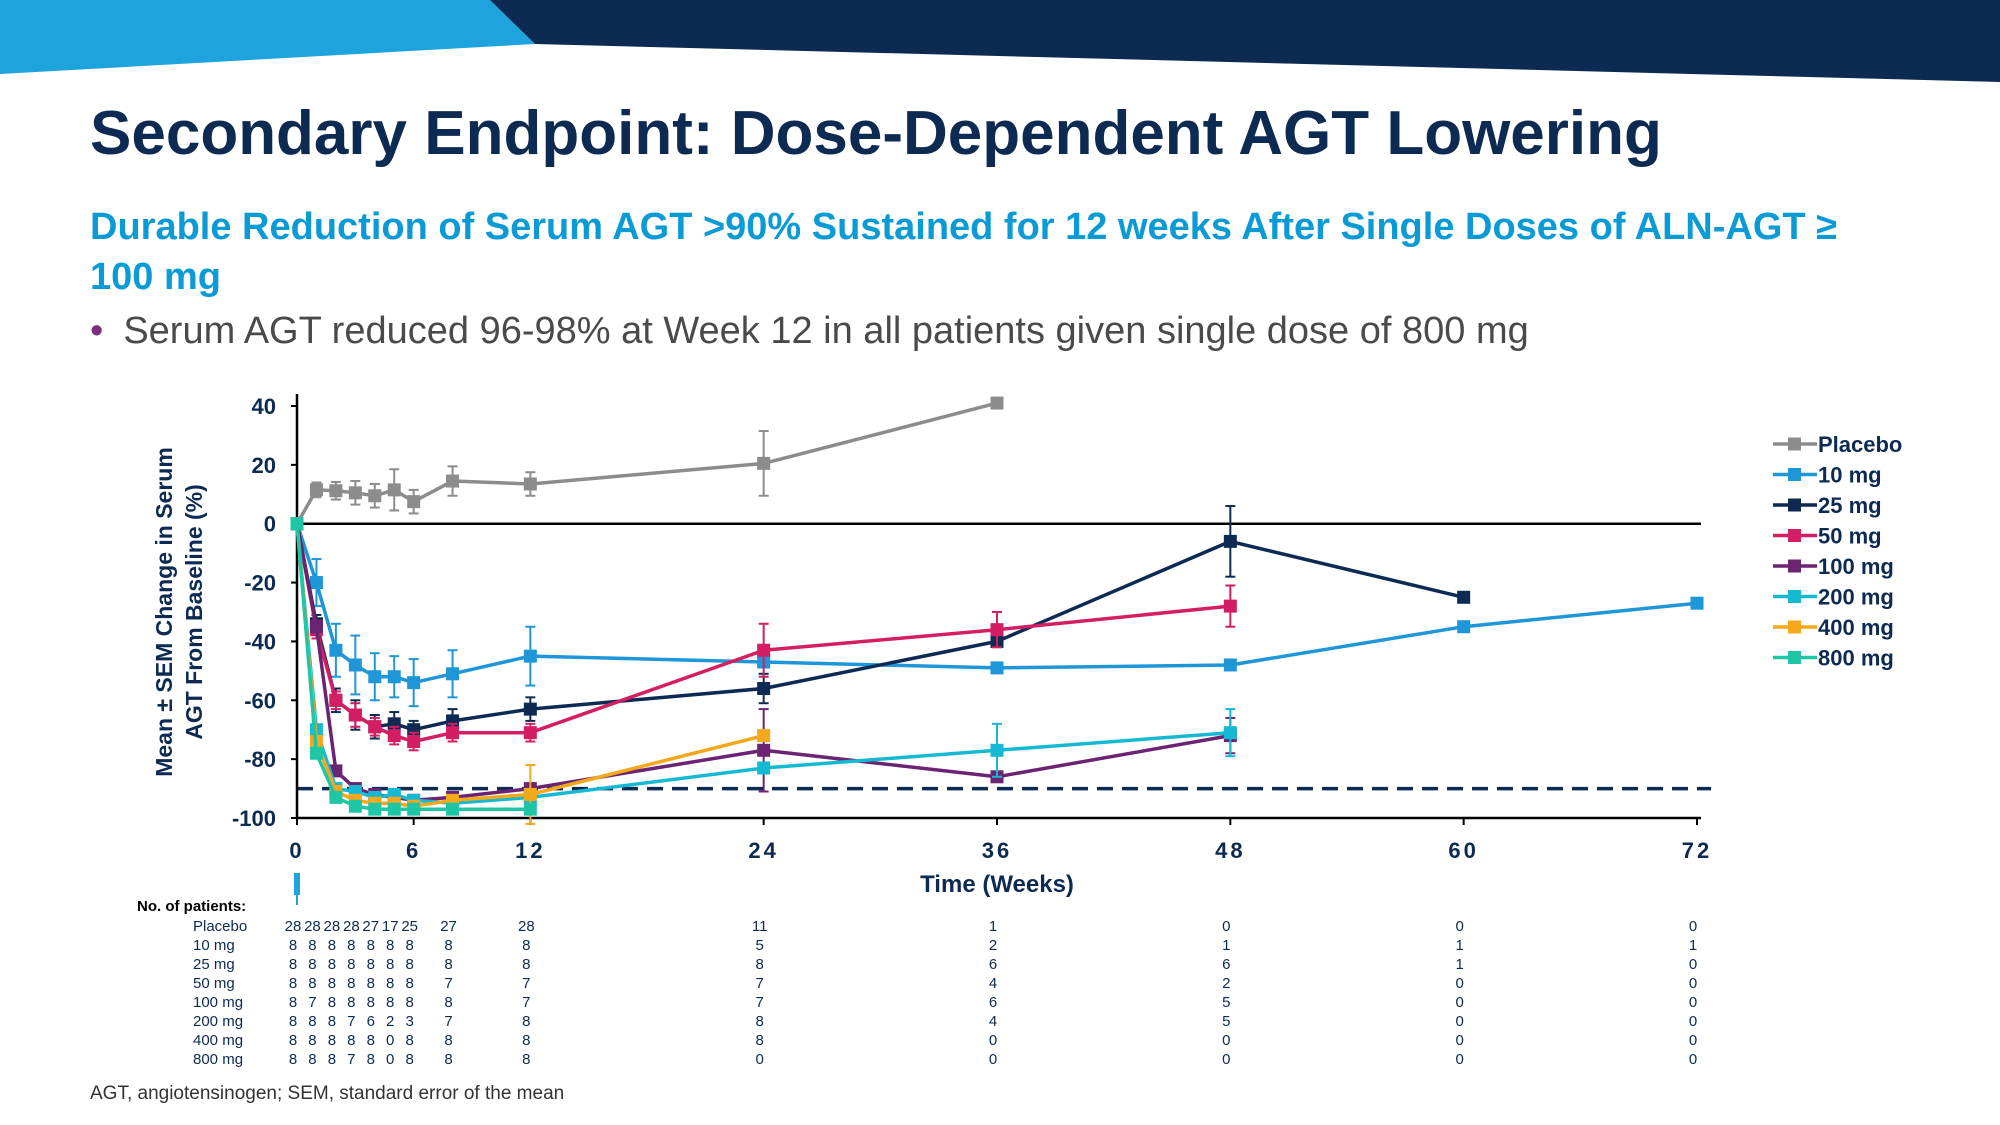  Describe the element at coordinates (296, 850) in the screenshot. I see `x-tick-label: 0` at that location.